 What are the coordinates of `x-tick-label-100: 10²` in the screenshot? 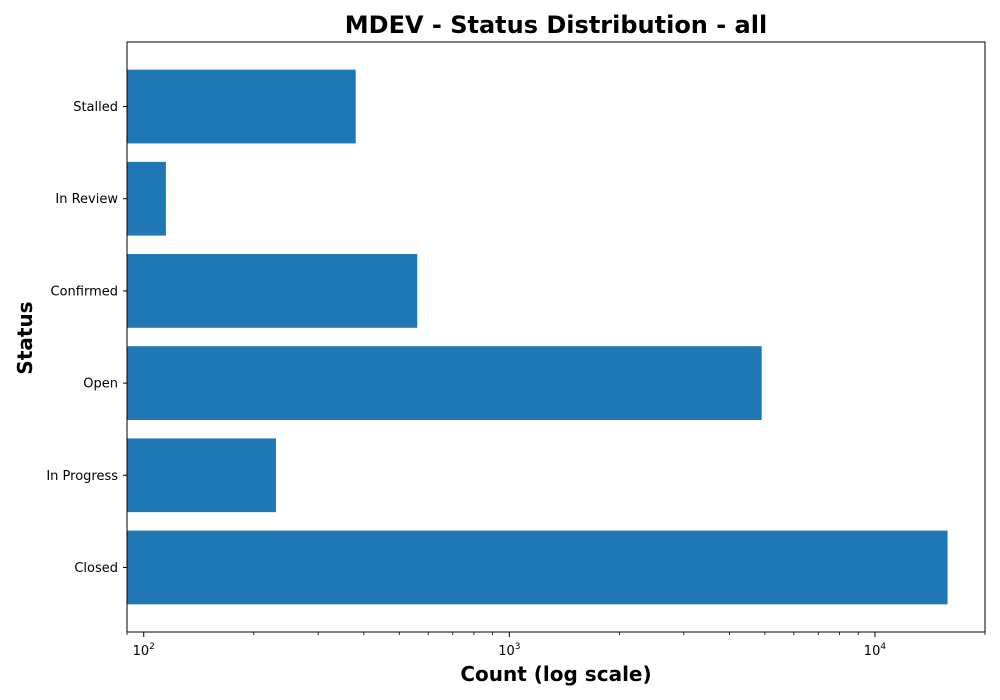 It's located at (144, 650).